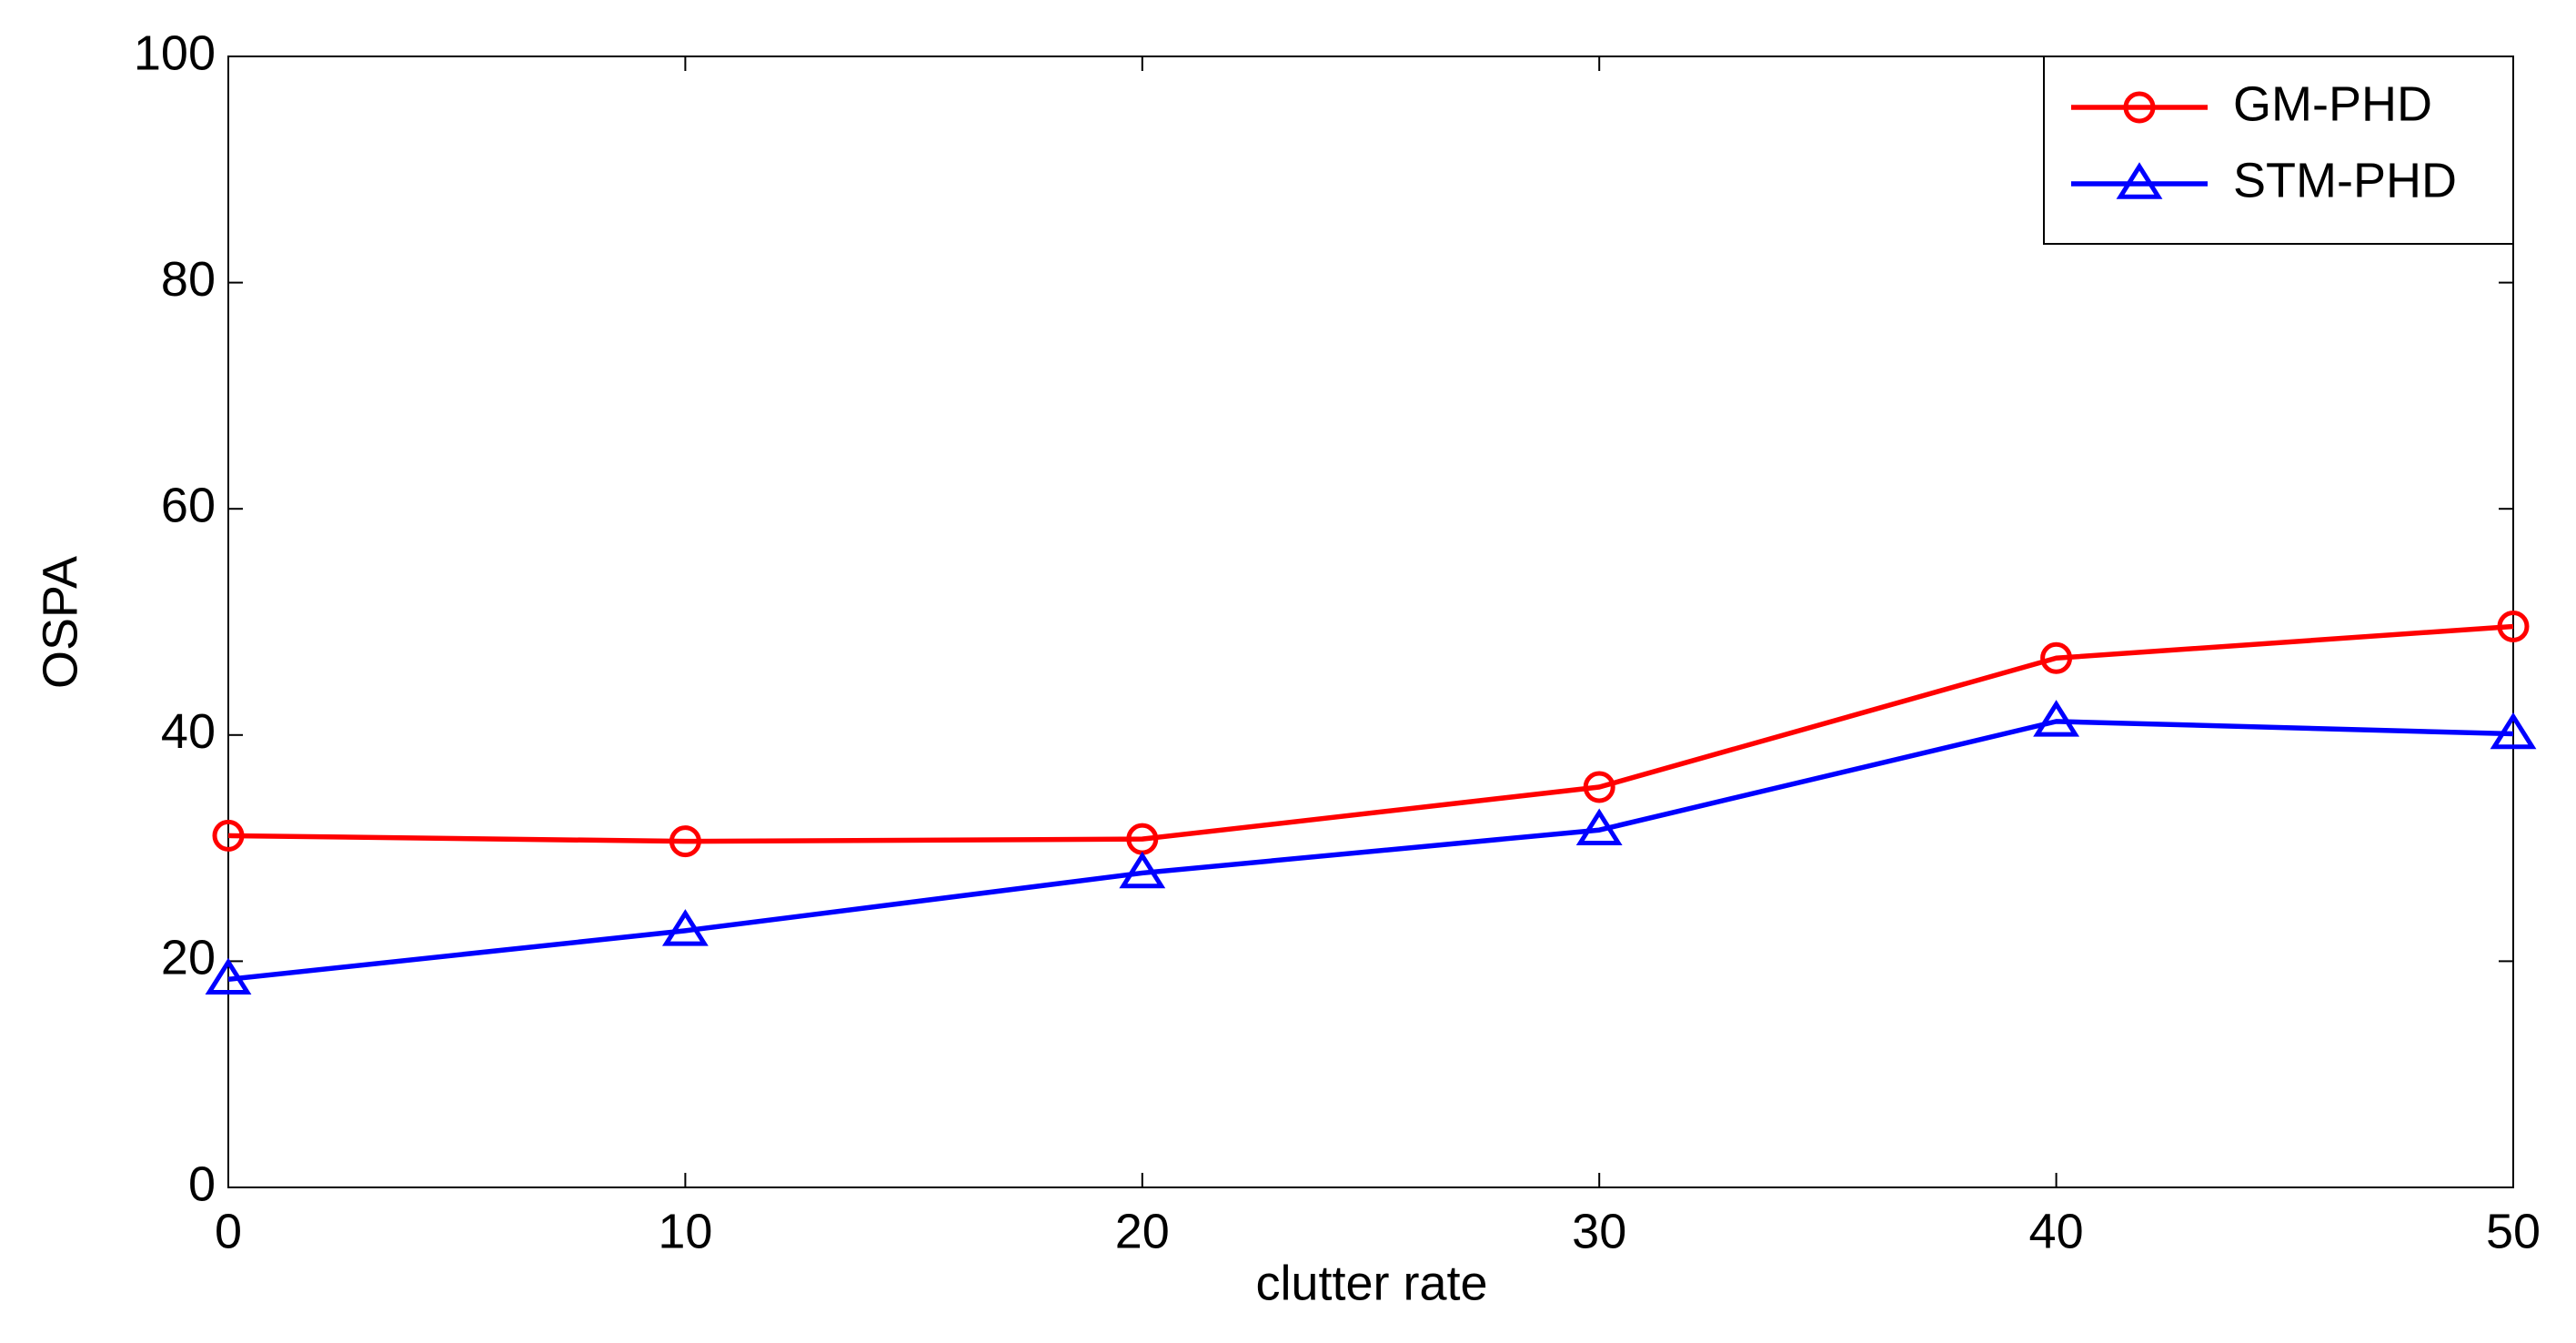 The width and height of the screenshot is (2576, 1343). Describe the element at coordinates (2056, 1231) in the screenshot. I see `x-tick-label: 40` at that location.